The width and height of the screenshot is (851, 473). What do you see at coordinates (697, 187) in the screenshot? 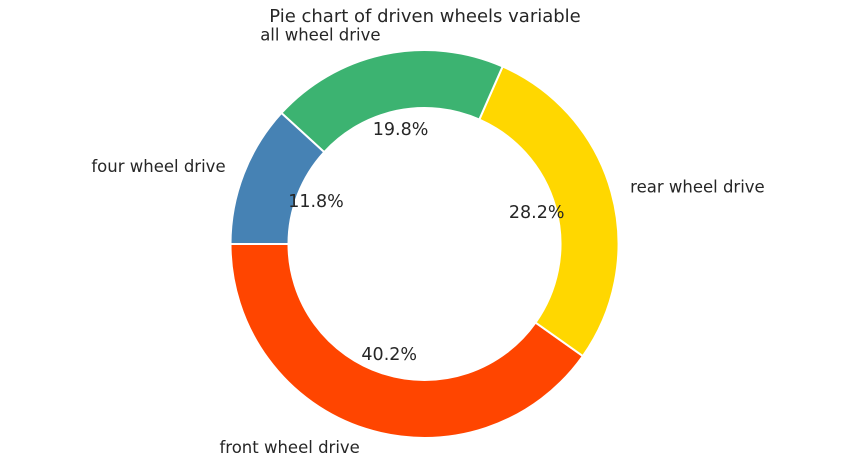
I see `slice-label-rear-wheel-drive: rear wheel drive` at bounding box center [697, 187].